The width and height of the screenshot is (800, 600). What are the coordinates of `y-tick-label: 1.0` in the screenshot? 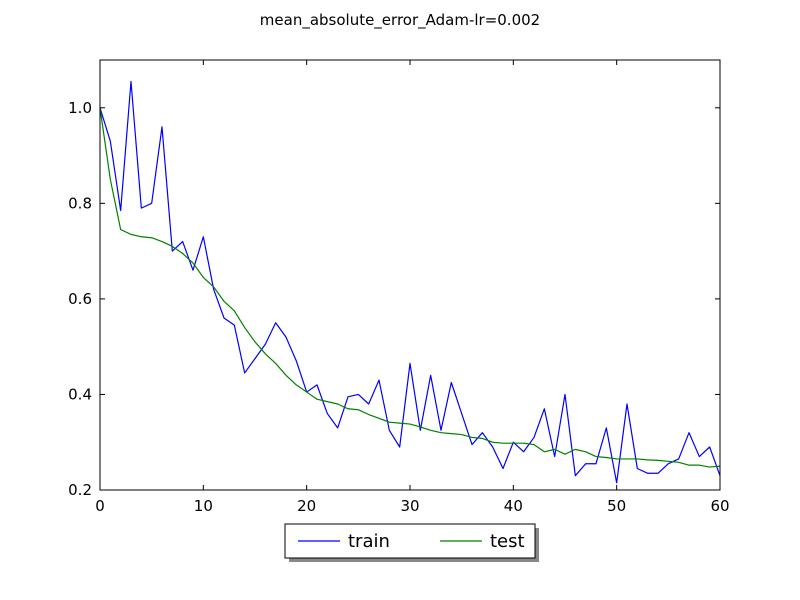 It's located at (80, 108).